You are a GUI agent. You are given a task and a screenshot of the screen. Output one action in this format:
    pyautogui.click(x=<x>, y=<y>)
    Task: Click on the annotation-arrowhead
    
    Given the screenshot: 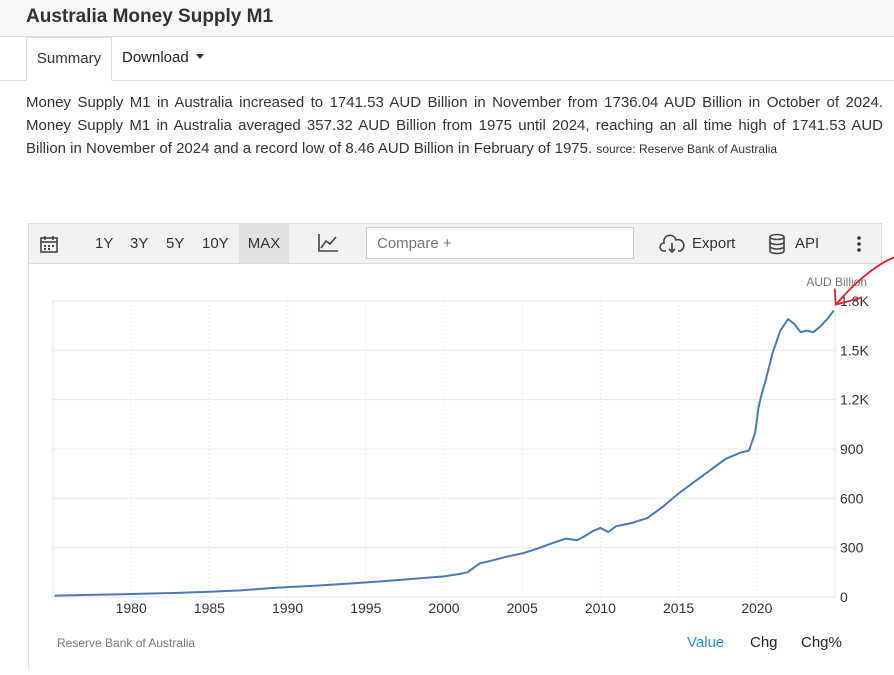 What is the action you would take?
    pyautogui.click(x=847, y=297)
    